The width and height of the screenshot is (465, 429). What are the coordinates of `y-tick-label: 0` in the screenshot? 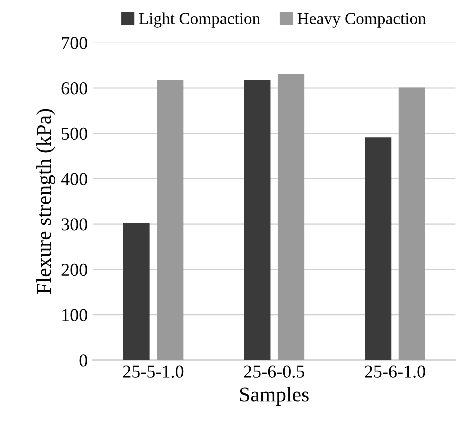 It's located at (84, 360).